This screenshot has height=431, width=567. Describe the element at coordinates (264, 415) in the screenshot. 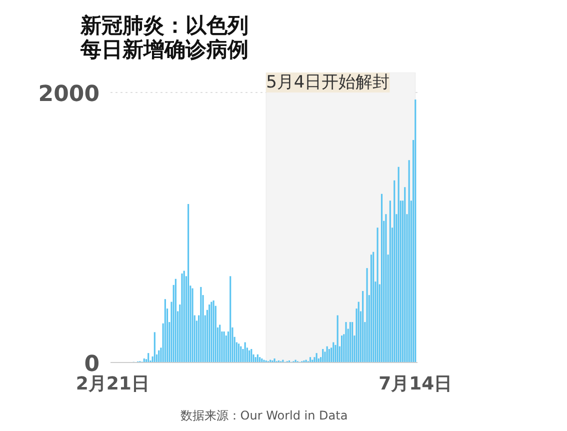

I see `source-note: 数据来源：Our World in Data` at that location.